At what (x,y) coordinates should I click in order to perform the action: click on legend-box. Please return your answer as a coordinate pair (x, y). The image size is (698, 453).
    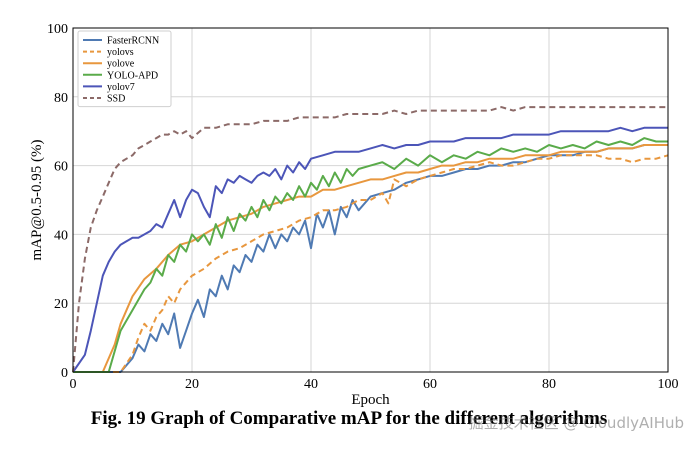
    Looking at the image, I should click on (124, 69).